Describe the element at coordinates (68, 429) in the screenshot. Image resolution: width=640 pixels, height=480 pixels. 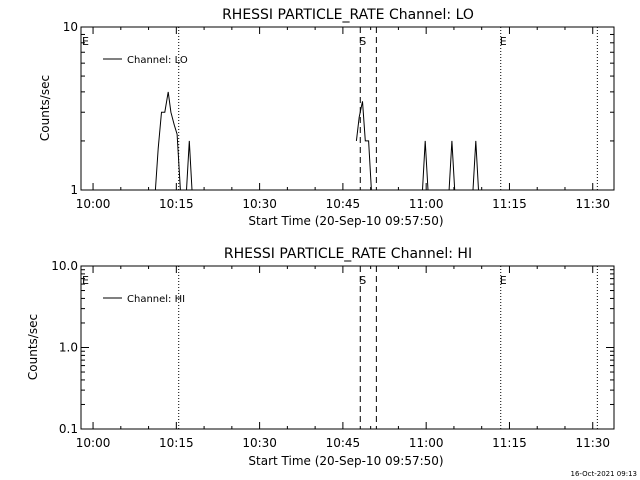
I see `y-tick-label: 0.1` at that location.